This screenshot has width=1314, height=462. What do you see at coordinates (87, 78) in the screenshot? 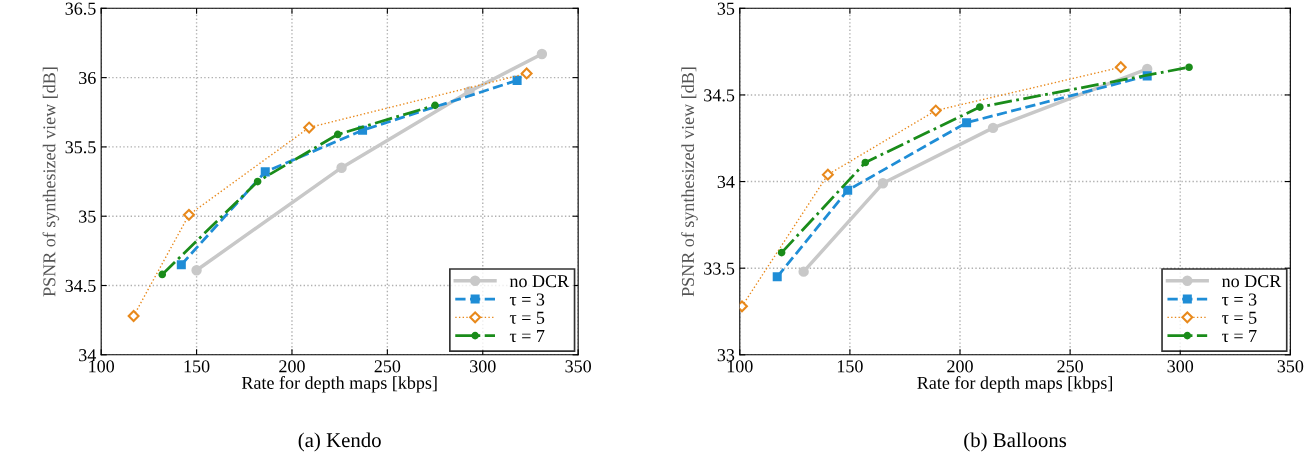
I see `y-tick-label: 36` at bounding box center [87, 78].